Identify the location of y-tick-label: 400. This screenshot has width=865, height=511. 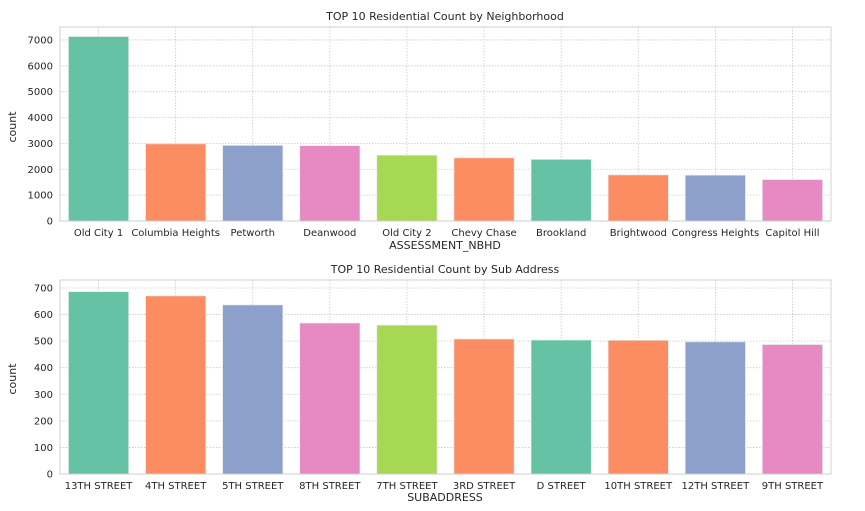
(43, 368).